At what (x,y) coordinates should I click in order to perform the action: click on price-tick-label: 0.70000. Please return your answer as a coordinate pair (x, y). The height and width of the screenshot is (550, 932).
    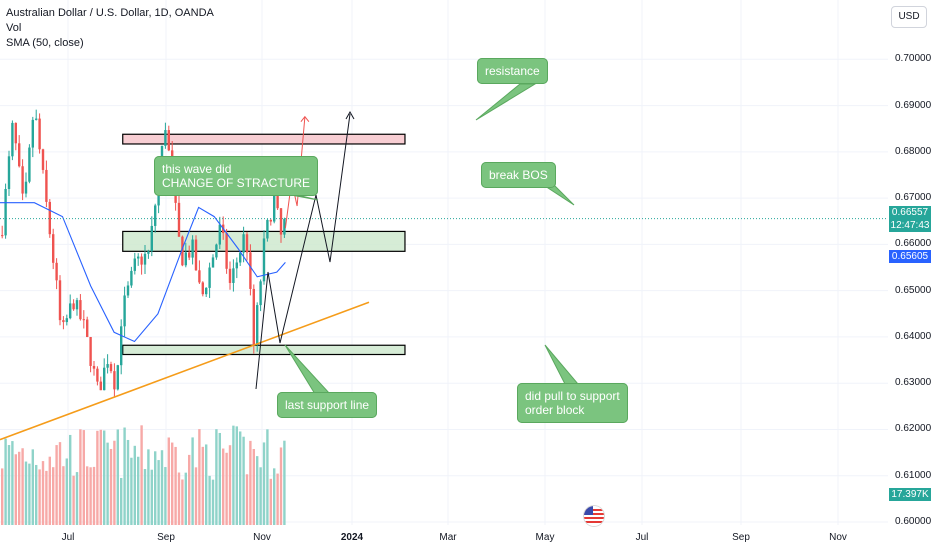
    Looking at the image, I should click on (913, 59).